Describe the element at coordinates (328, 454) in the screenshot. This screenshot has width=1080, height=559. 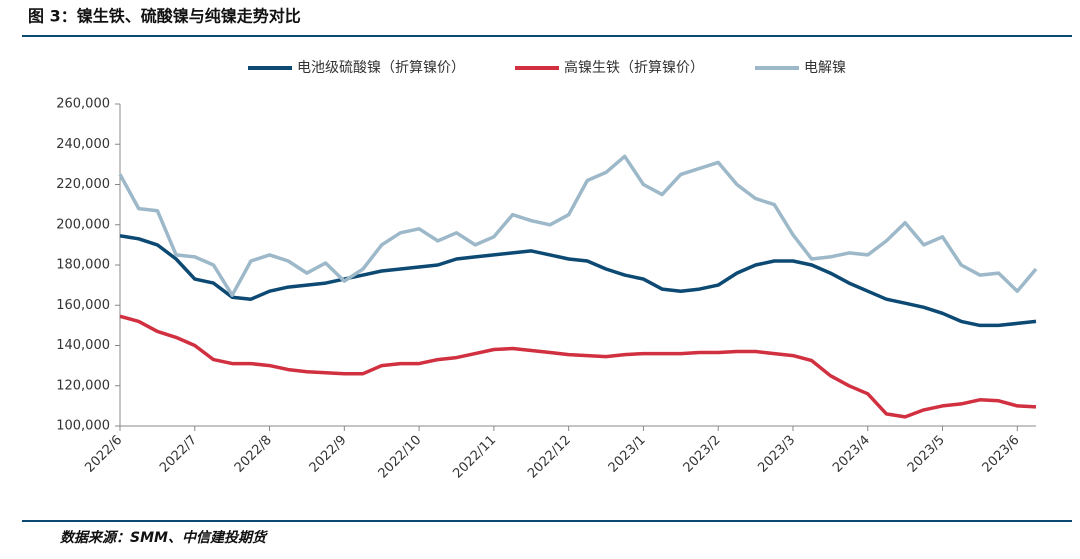
I see `x-tick-label: 2022/9` at that location.